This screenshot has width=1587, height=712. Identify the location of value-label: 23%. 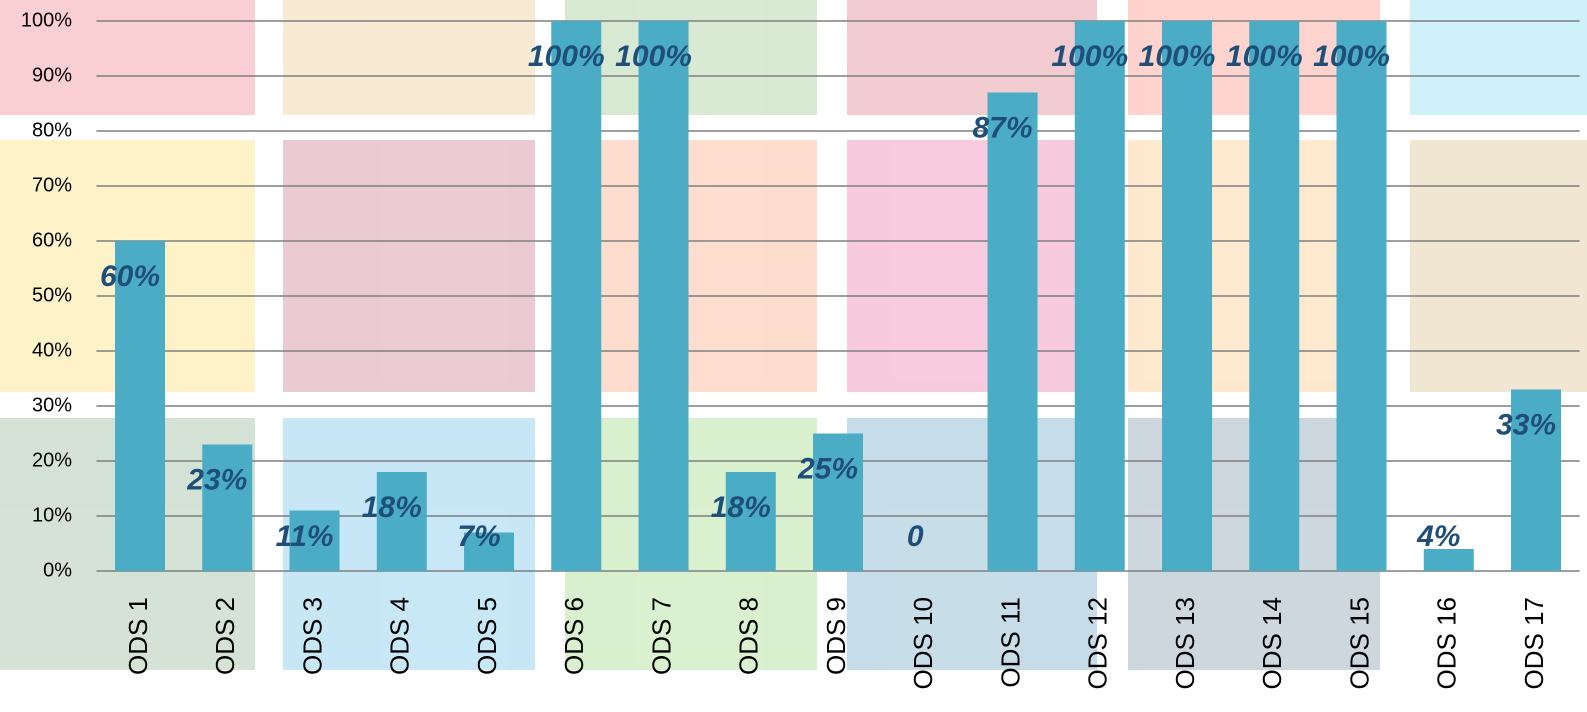
(216, 479).